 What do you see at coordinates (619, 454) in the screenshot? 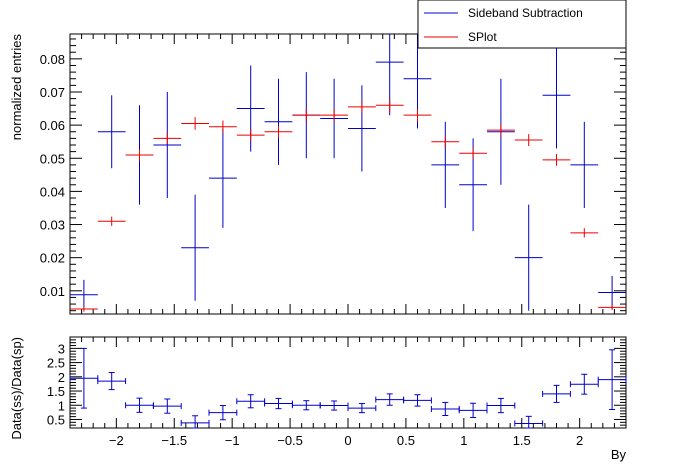
I see `x-axis-title: By` at bounding box center [619, 454].